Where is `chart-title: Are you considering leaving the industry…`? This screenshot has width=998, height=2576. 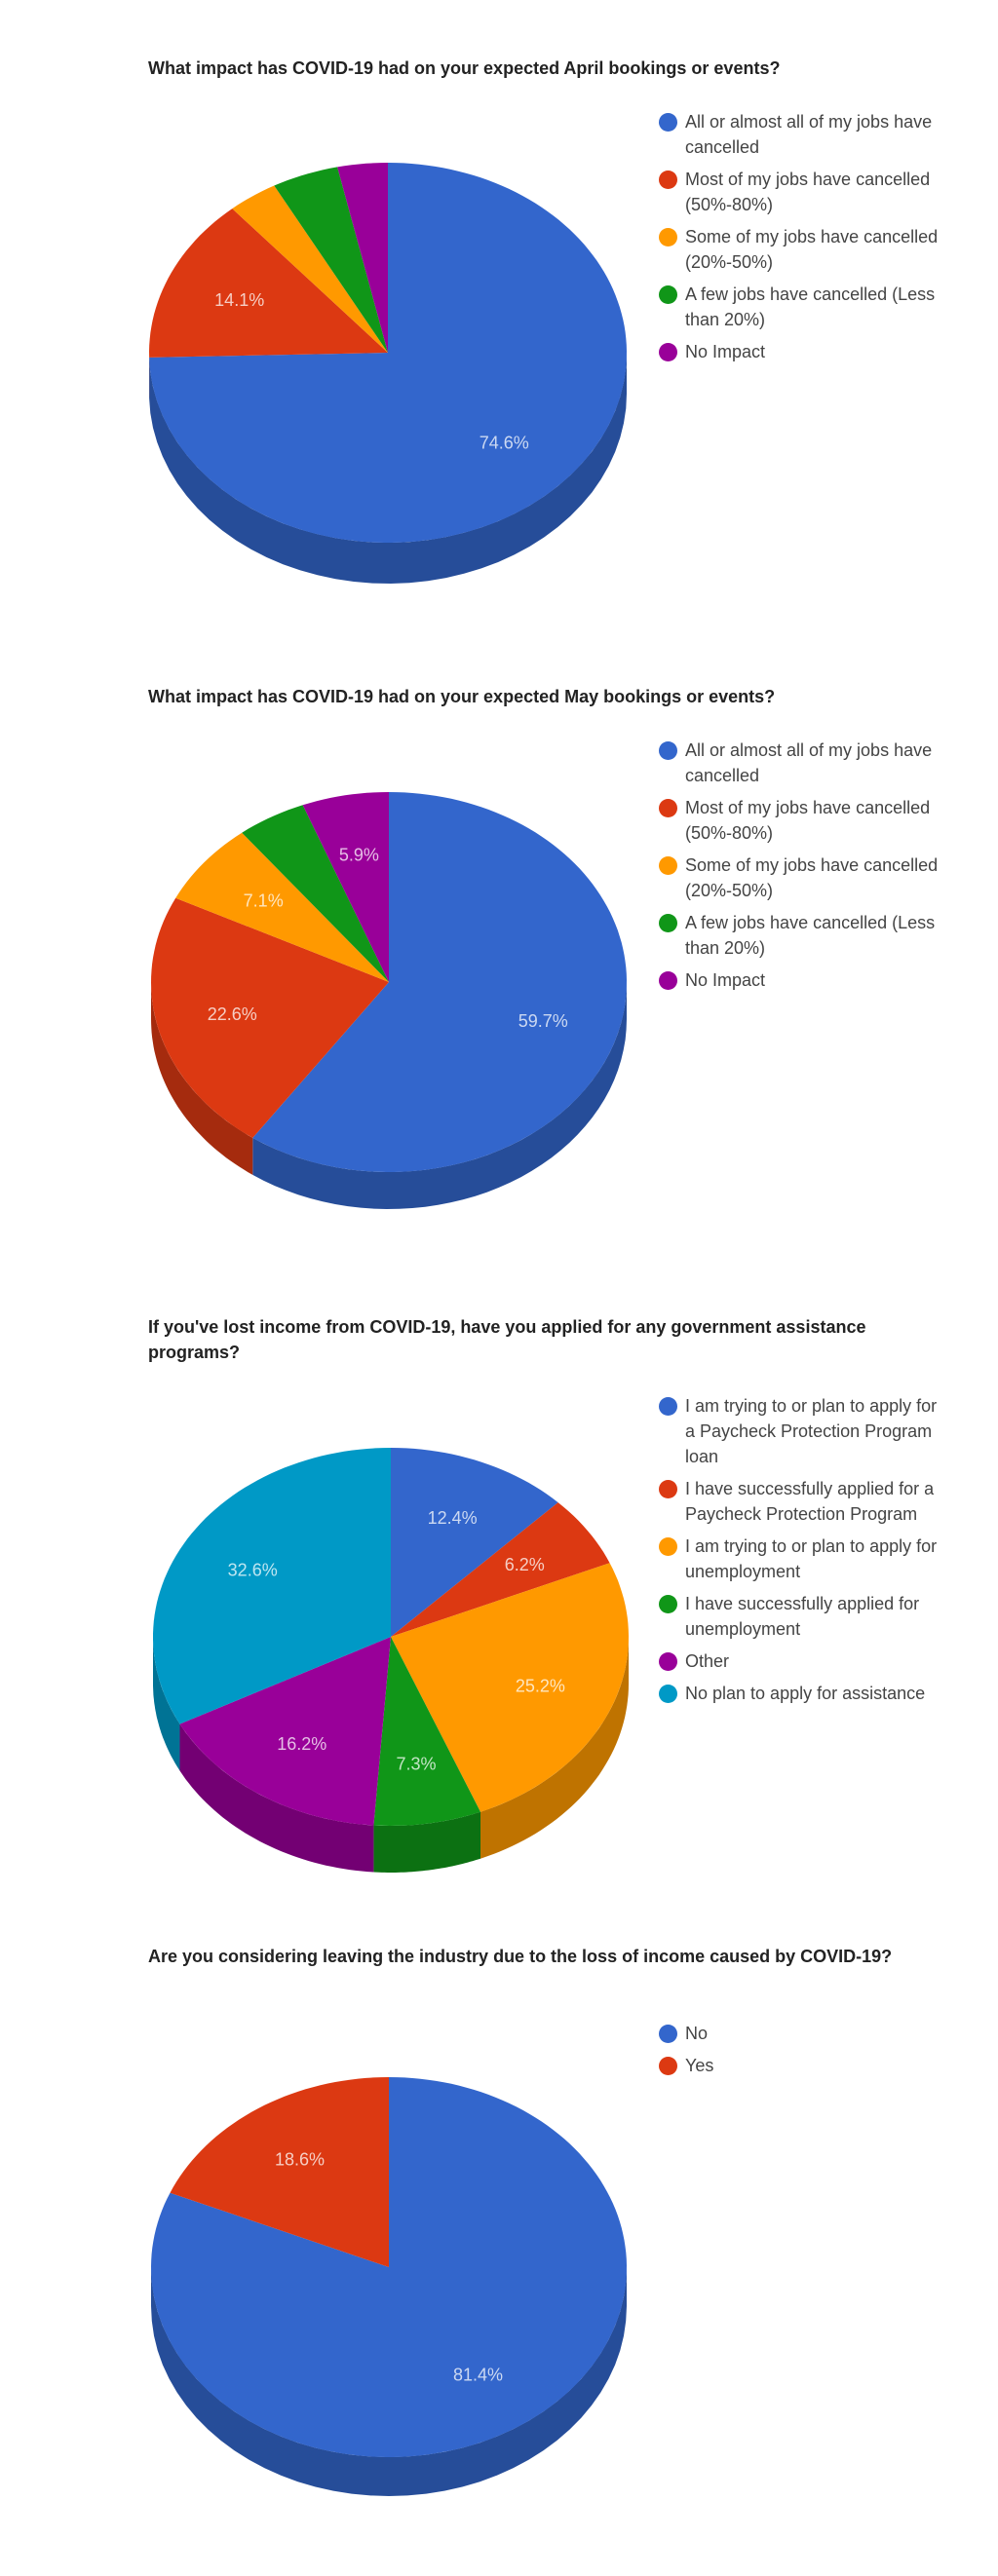
chart-title: Are you considering leaving the industry… is located at coordinates (520, 1956).